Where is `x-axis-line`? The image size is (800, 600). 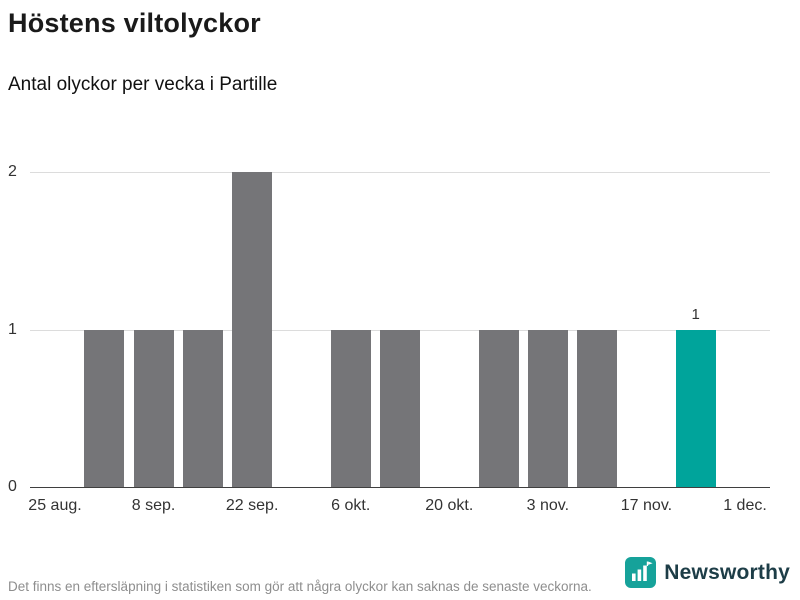
x-axis-line is located at coordinates (400, 487).